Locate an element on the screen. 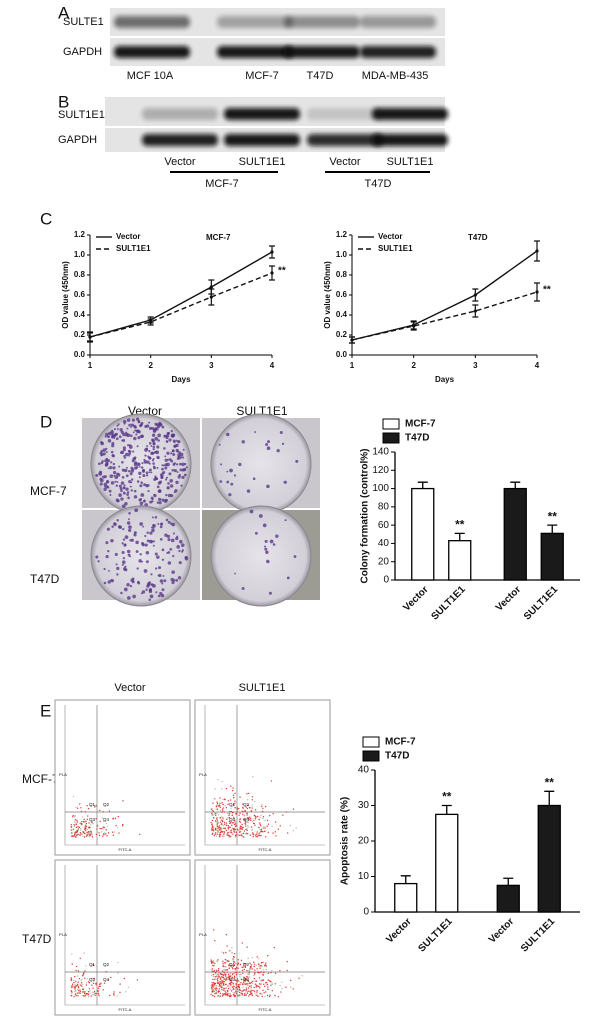  significance: ** is located at coordinates (547, 290).